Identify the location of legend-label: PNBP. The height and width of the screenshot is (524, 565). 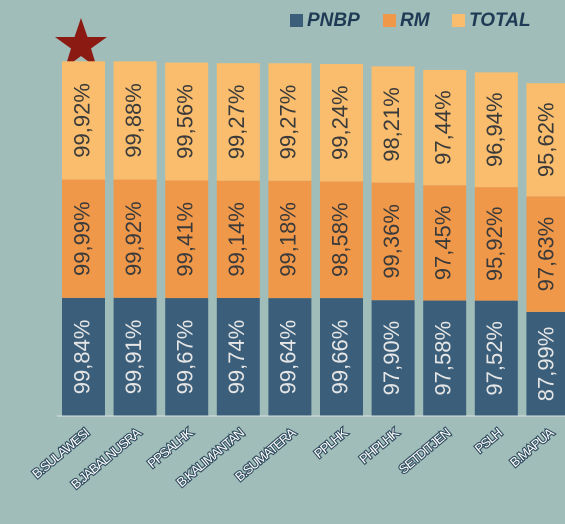
(333, 20).